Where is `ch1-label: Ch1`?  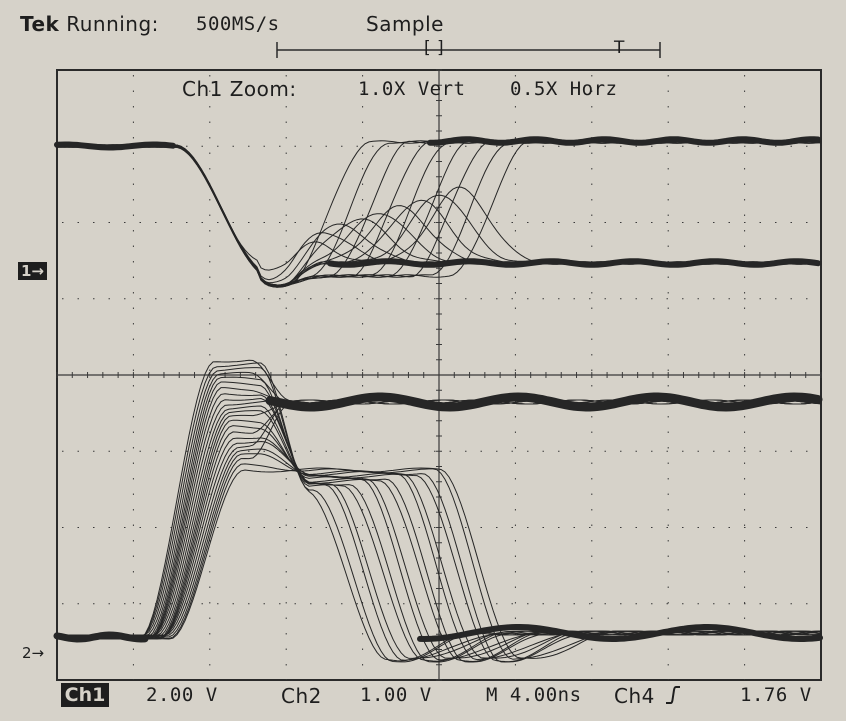 ch1-label: Ch1 is located at coordinates (85, 695).